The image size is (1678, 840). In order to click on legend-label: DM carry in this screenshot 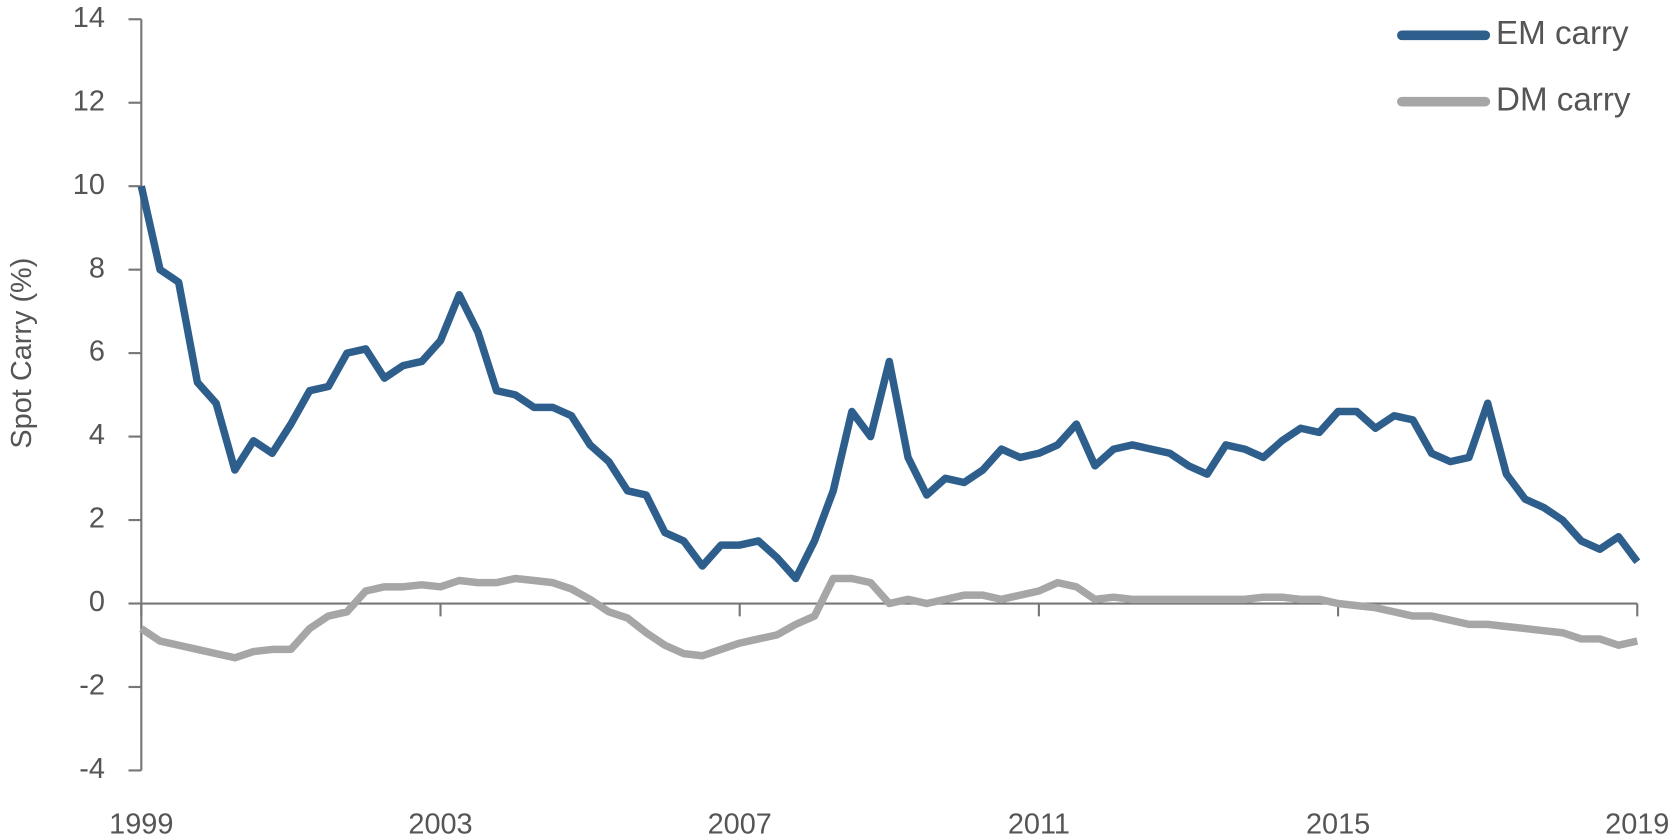, I will do `click(1563, 99)`.